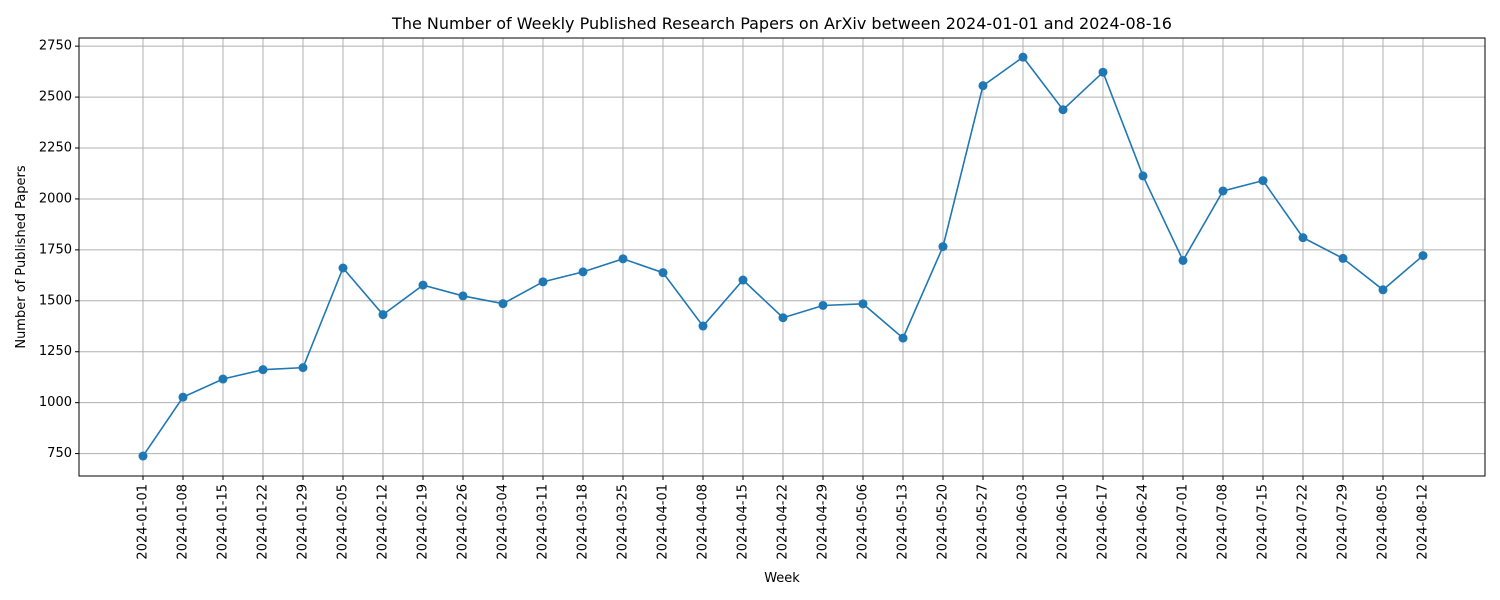 The width and height of the screenshot is (1500, 600). What do you see at coordinates (303, 522) in the screenshot?
I see `x-tick-label: 2024-01-29` at bounding box center [303, 522].